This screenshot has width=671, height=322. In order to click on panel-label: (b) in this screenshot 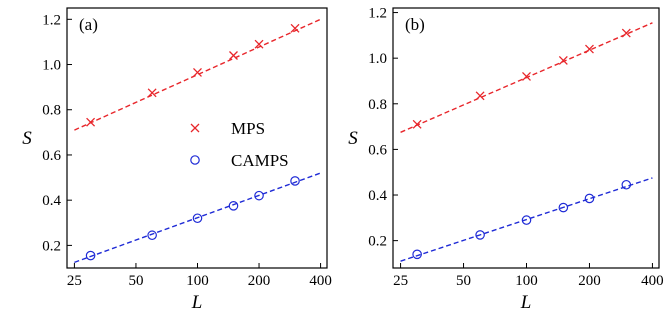, I will do `click(415, 24)`.